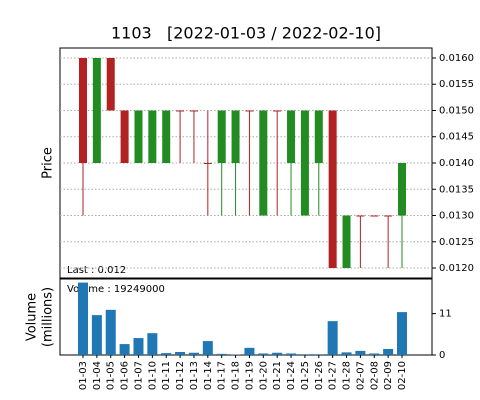 Image resolution: width=480 pixels, height=400 pixels. Describe the element at coordinates (236, 375) in the screenshot. I see `x-tick-label: 01-18` at that location.